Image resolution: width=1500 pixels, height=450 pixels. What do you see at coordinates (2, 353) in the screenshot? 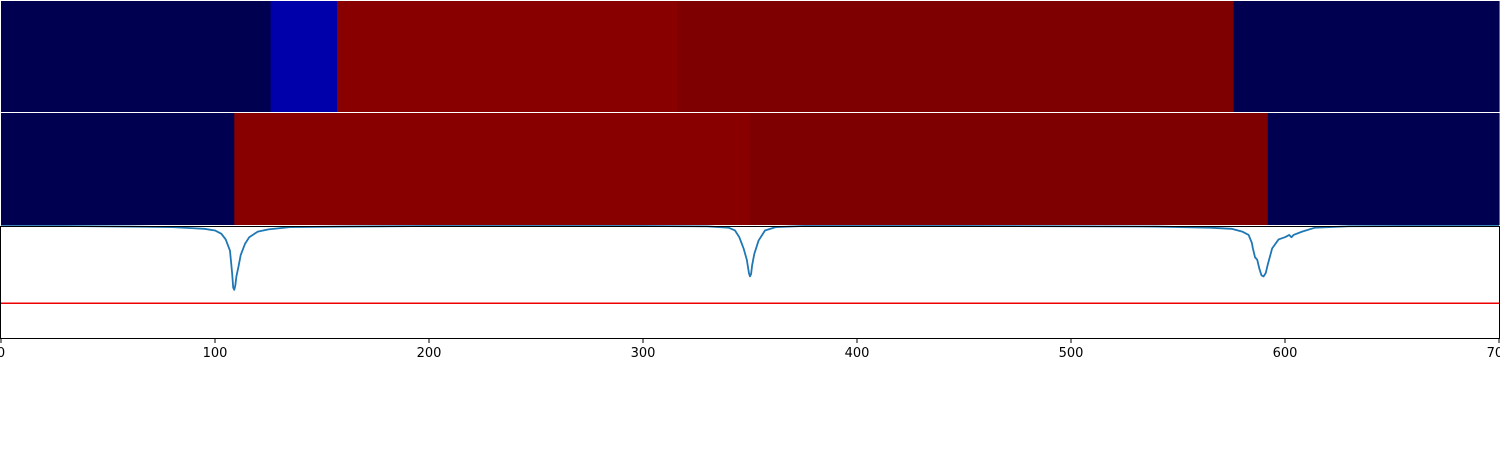
I see `x-tick-label-0: 0` at bounding box center [2, 353].